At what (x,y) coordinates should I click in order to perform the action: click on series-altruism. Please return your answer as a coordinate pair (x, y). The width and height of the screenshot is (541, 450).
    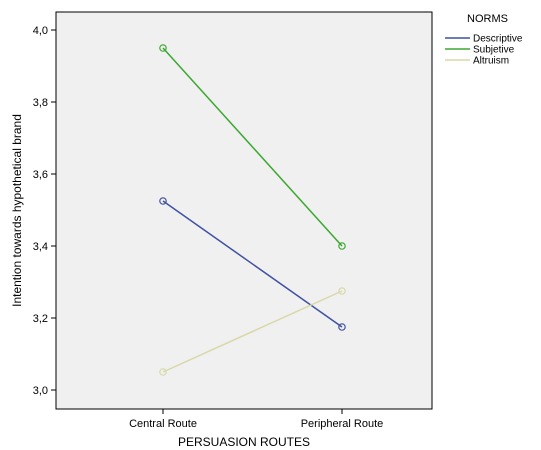
    Looking at the image, I should click on (252, 331).